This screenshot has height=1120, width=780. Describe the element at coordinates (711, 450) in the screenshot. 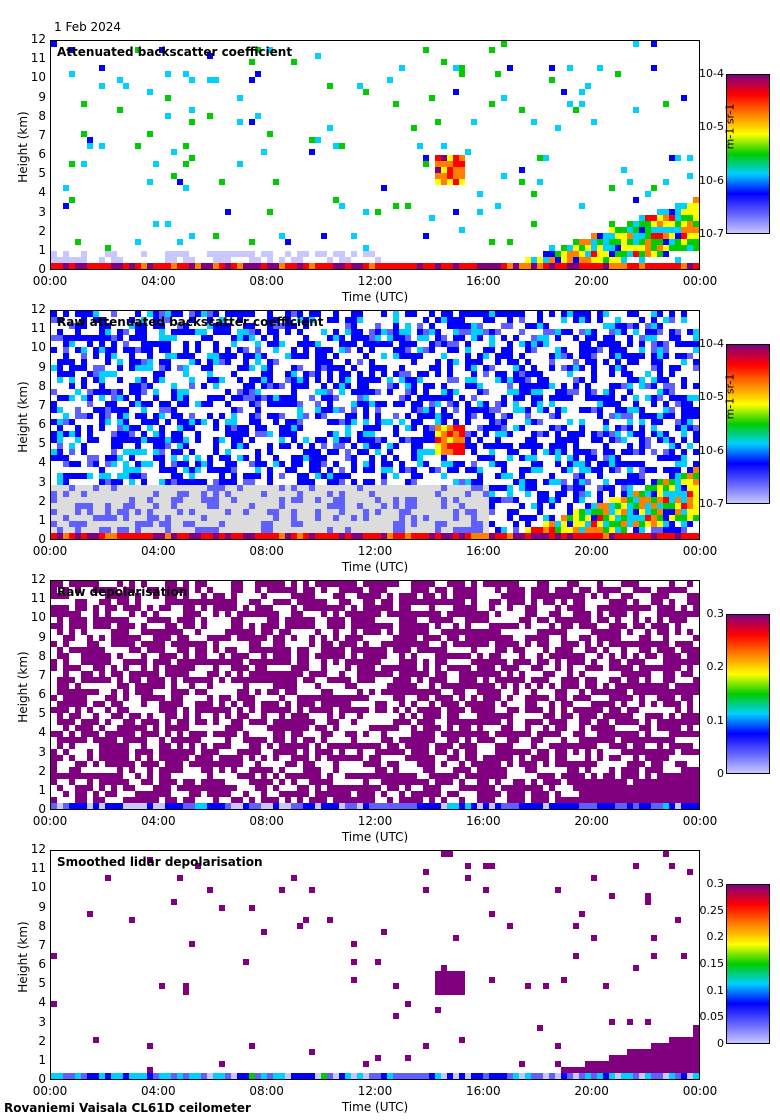

I see `colorbar-tick-label: 10-6` at that location.